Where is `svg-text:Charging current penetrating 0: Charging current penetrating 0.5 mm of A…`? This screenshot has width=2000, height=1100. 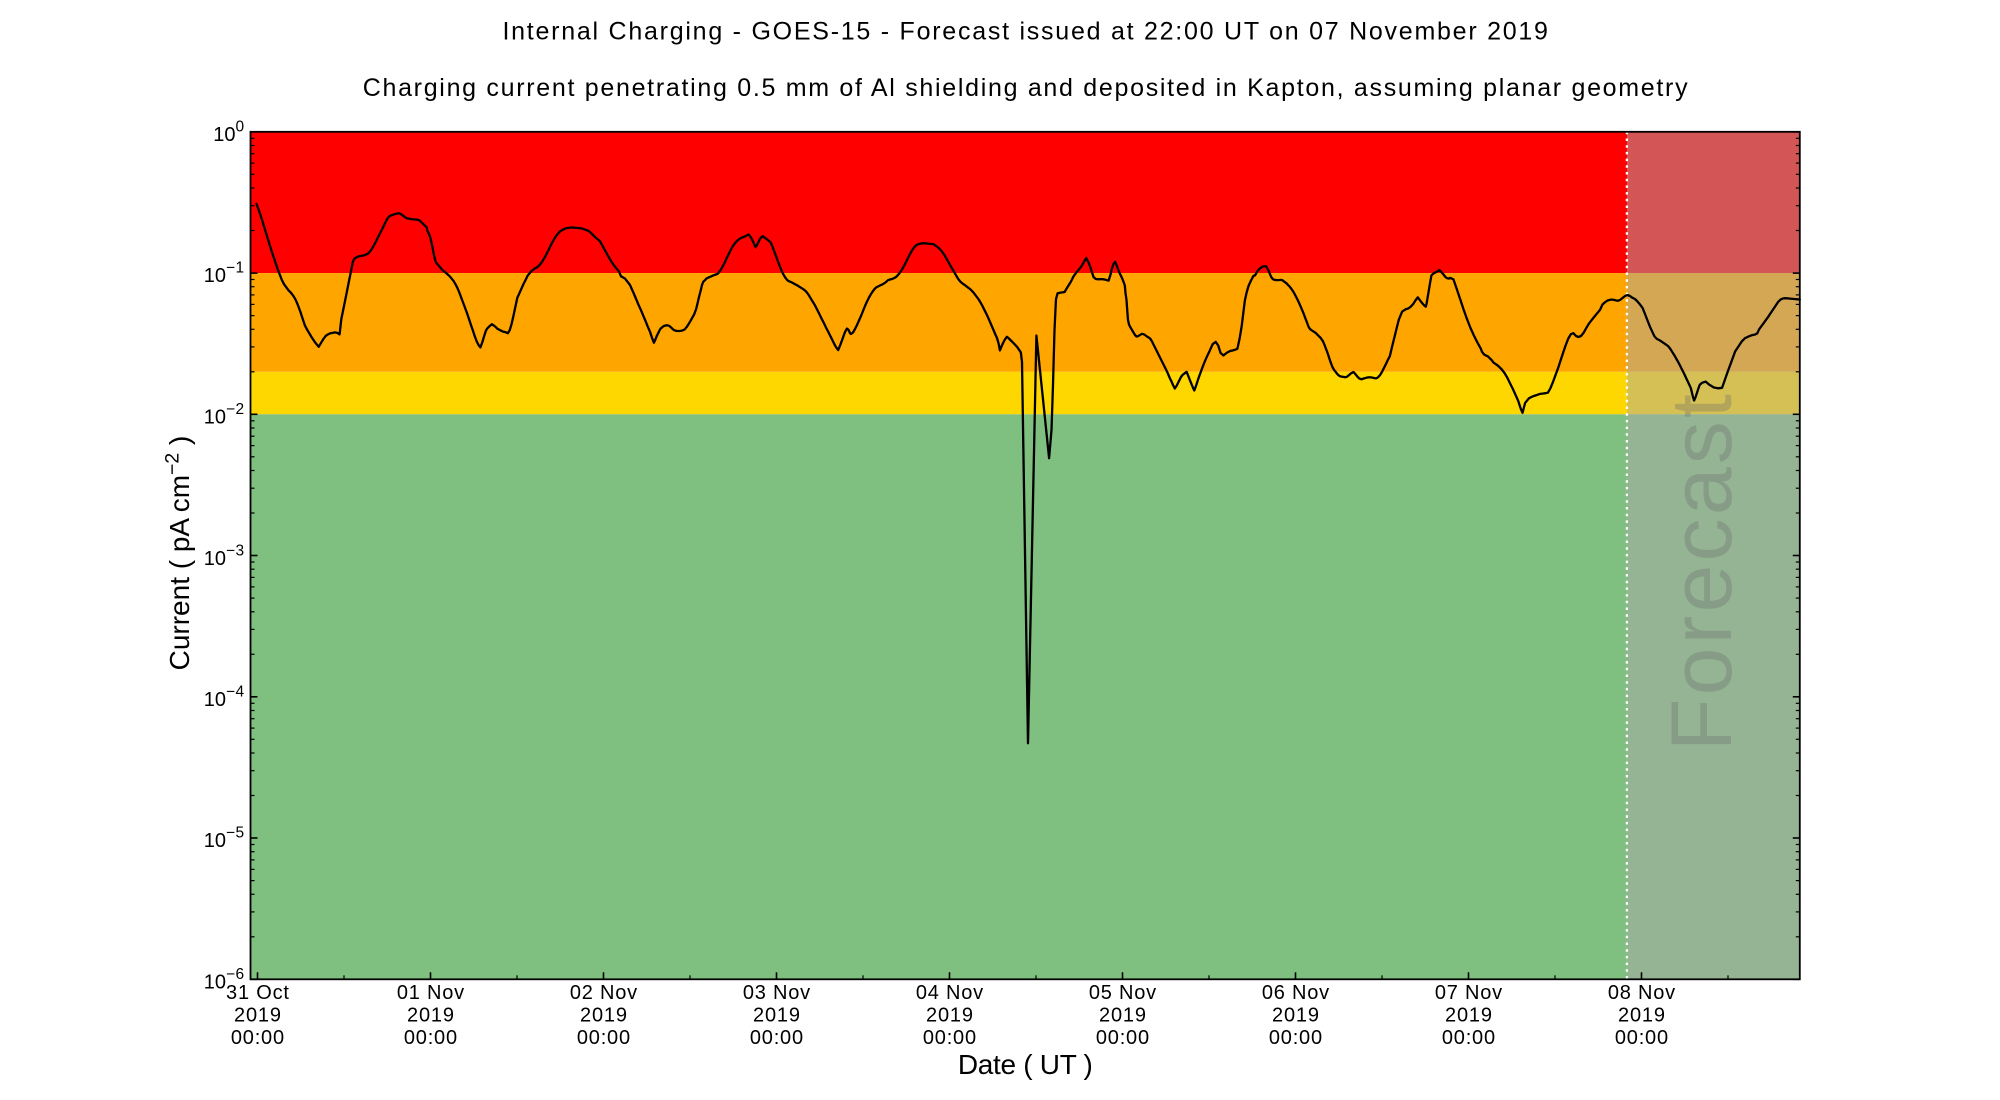 svg-text:Charging current penetrating 0: Charging current penetrating 0.5 mm of A… is located at coordinates (1026, 88).